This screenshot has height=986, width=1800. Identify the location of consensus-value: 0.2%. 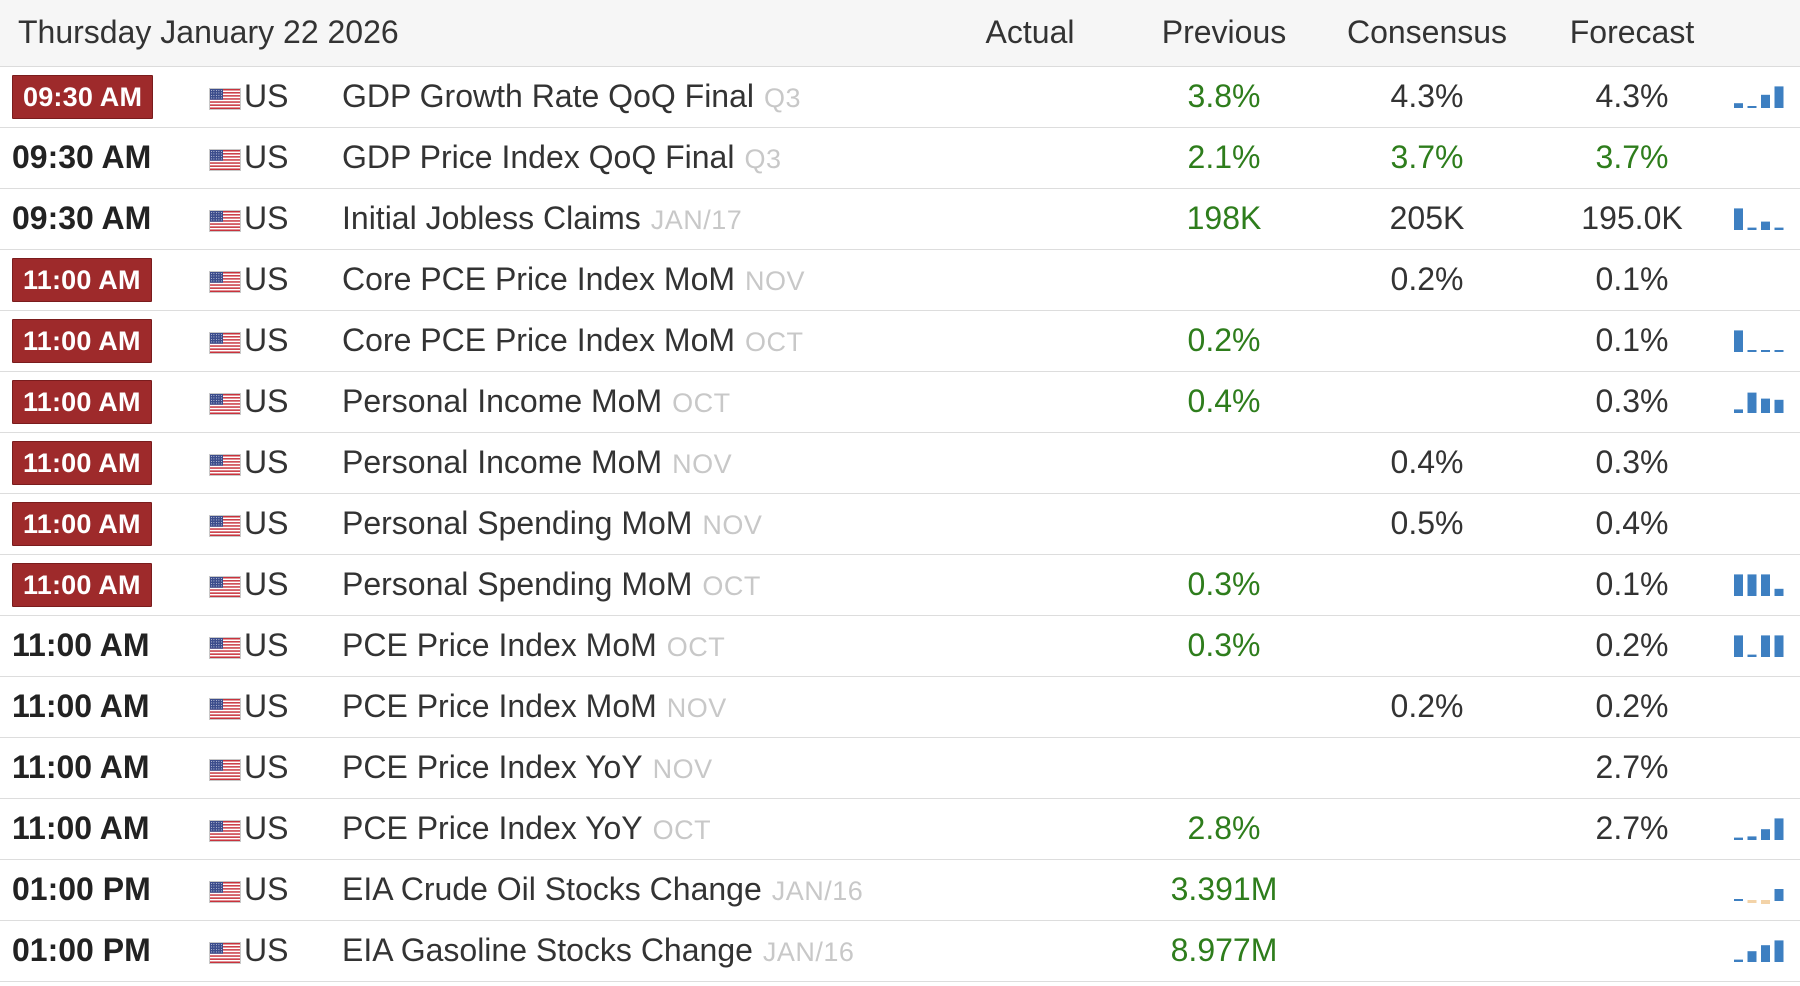
(1427, 706).